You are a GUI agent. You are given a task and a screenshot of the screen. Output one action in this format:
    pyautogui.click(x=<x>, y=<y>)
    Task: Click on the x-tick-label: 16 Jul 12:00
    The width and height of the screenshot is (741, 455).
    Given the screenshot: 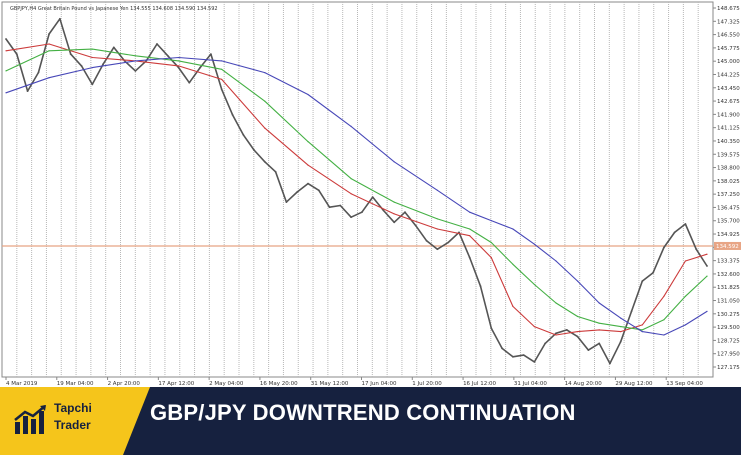 What is the action you would take?
    pyautogui.click(x=479, y=384)
    